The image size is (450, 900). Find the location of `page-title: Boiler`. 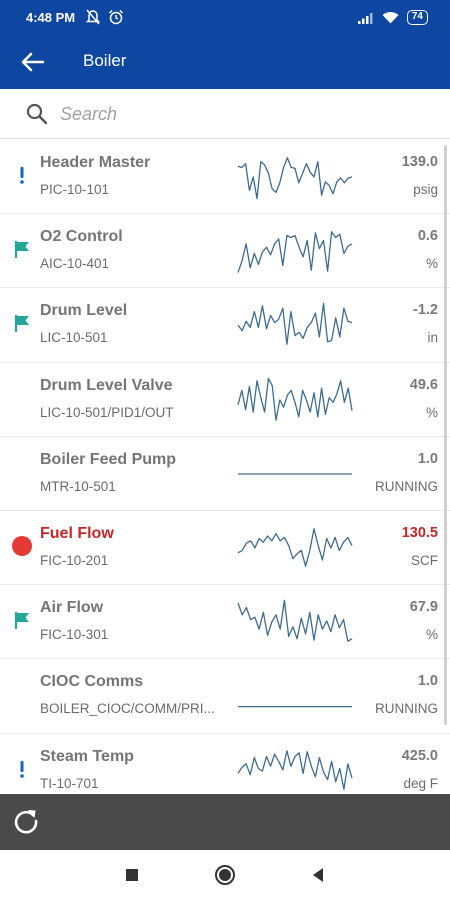

page-title: Boiler is located at coordinates (105, 60).